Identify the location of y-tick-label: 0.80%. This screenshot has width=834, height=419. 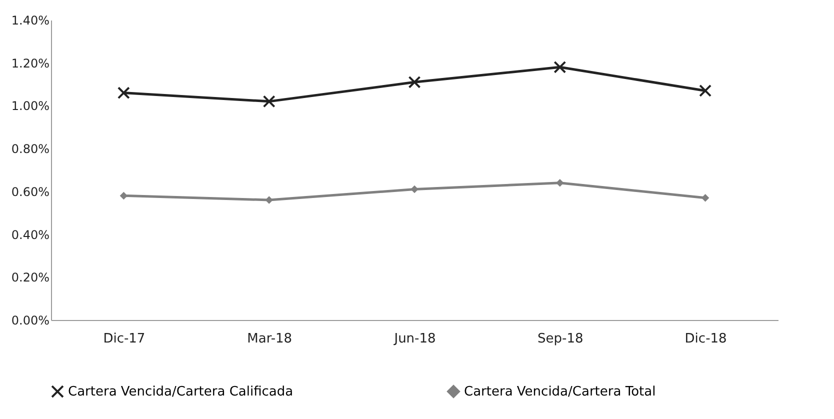
(30, 149).